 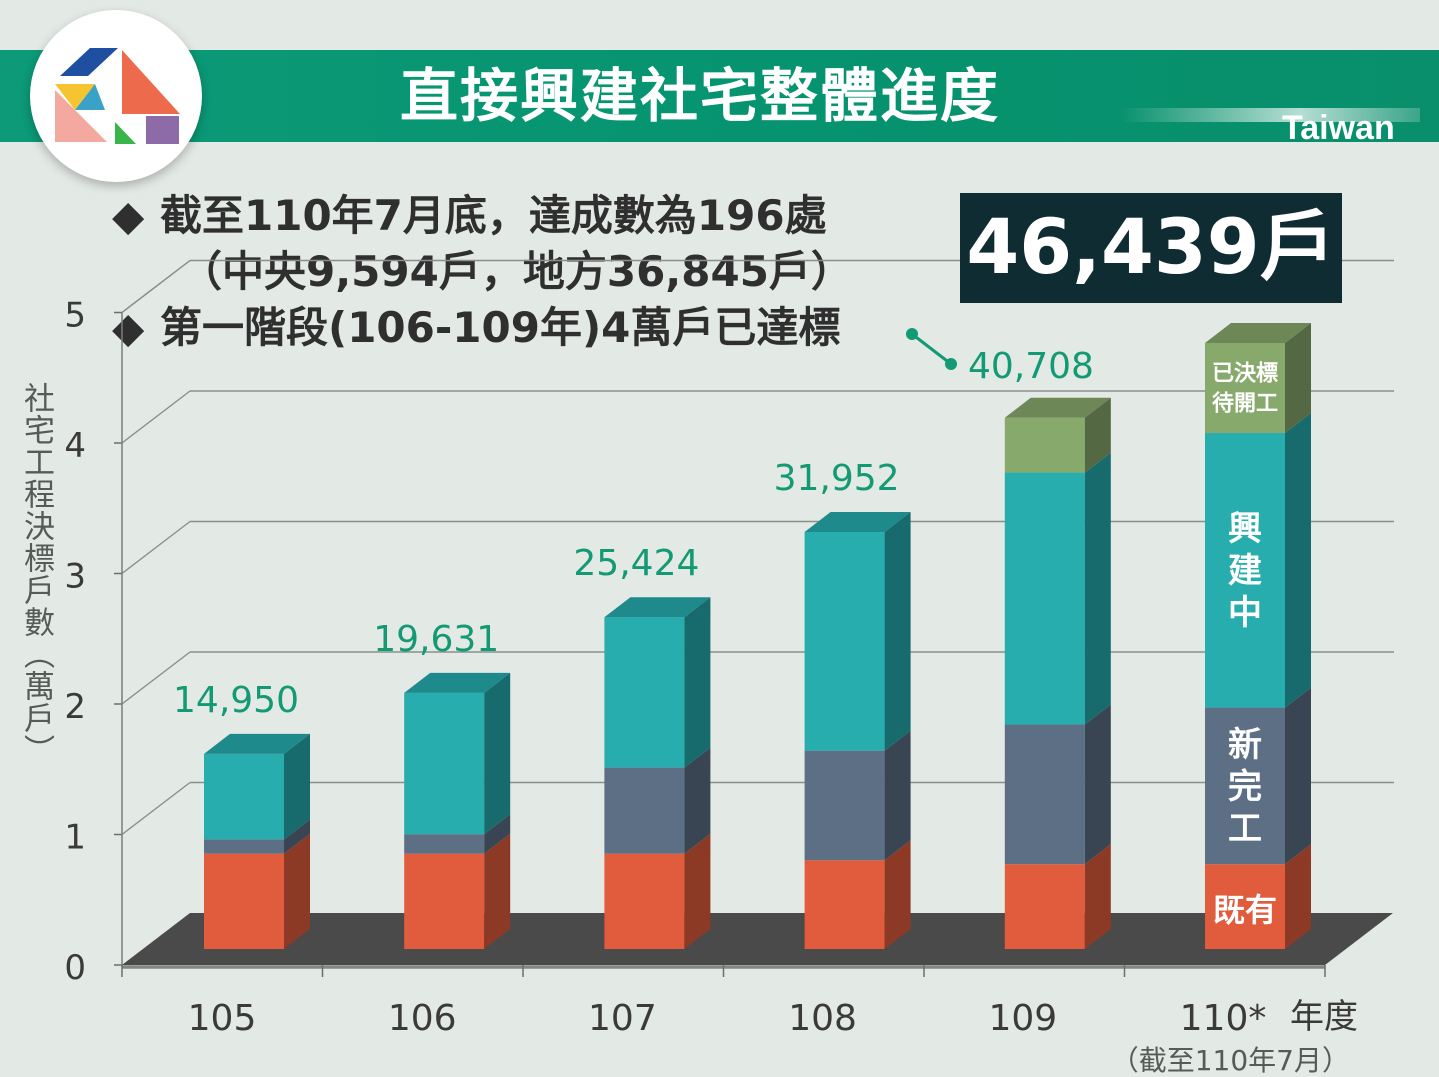 I want to click on y-tick-label: 4, so click(x=75, y=446).